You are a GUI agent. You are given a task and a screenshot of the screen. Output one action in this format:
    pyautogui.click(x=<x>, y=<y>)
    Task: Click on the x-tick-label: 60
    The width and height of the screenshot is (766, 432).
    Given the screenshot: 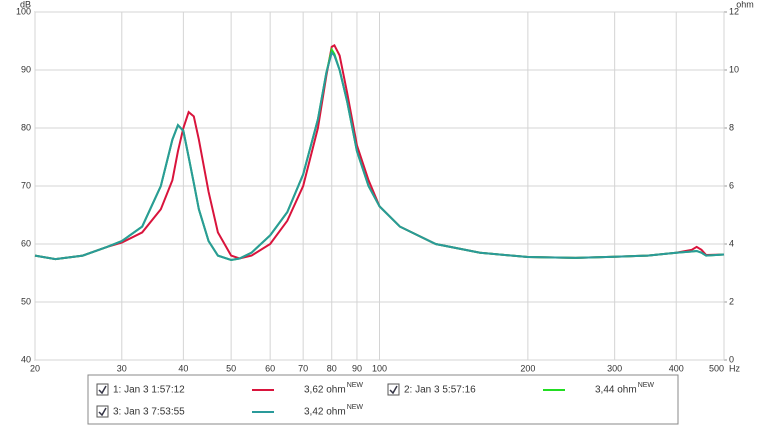 What is the action you would take?
    pyautogui.click(x=270, y=368)
    